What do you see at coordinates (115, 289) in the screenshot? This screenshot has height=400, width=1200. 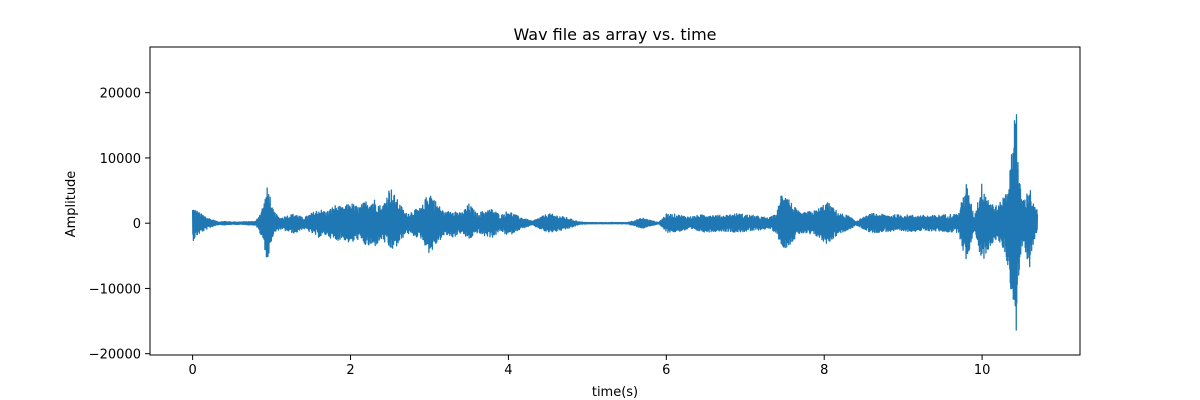 I see `y-tick-label: −10000` at bounding box center [115, 289].